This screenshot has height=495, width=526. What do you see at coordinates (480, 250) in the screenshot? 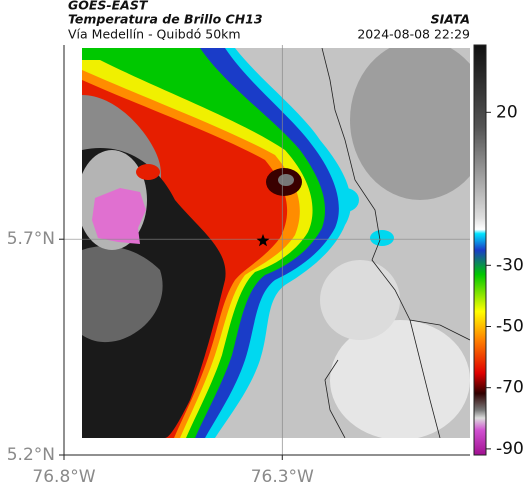
I see `colorbar` at bounding box center [480, 250].